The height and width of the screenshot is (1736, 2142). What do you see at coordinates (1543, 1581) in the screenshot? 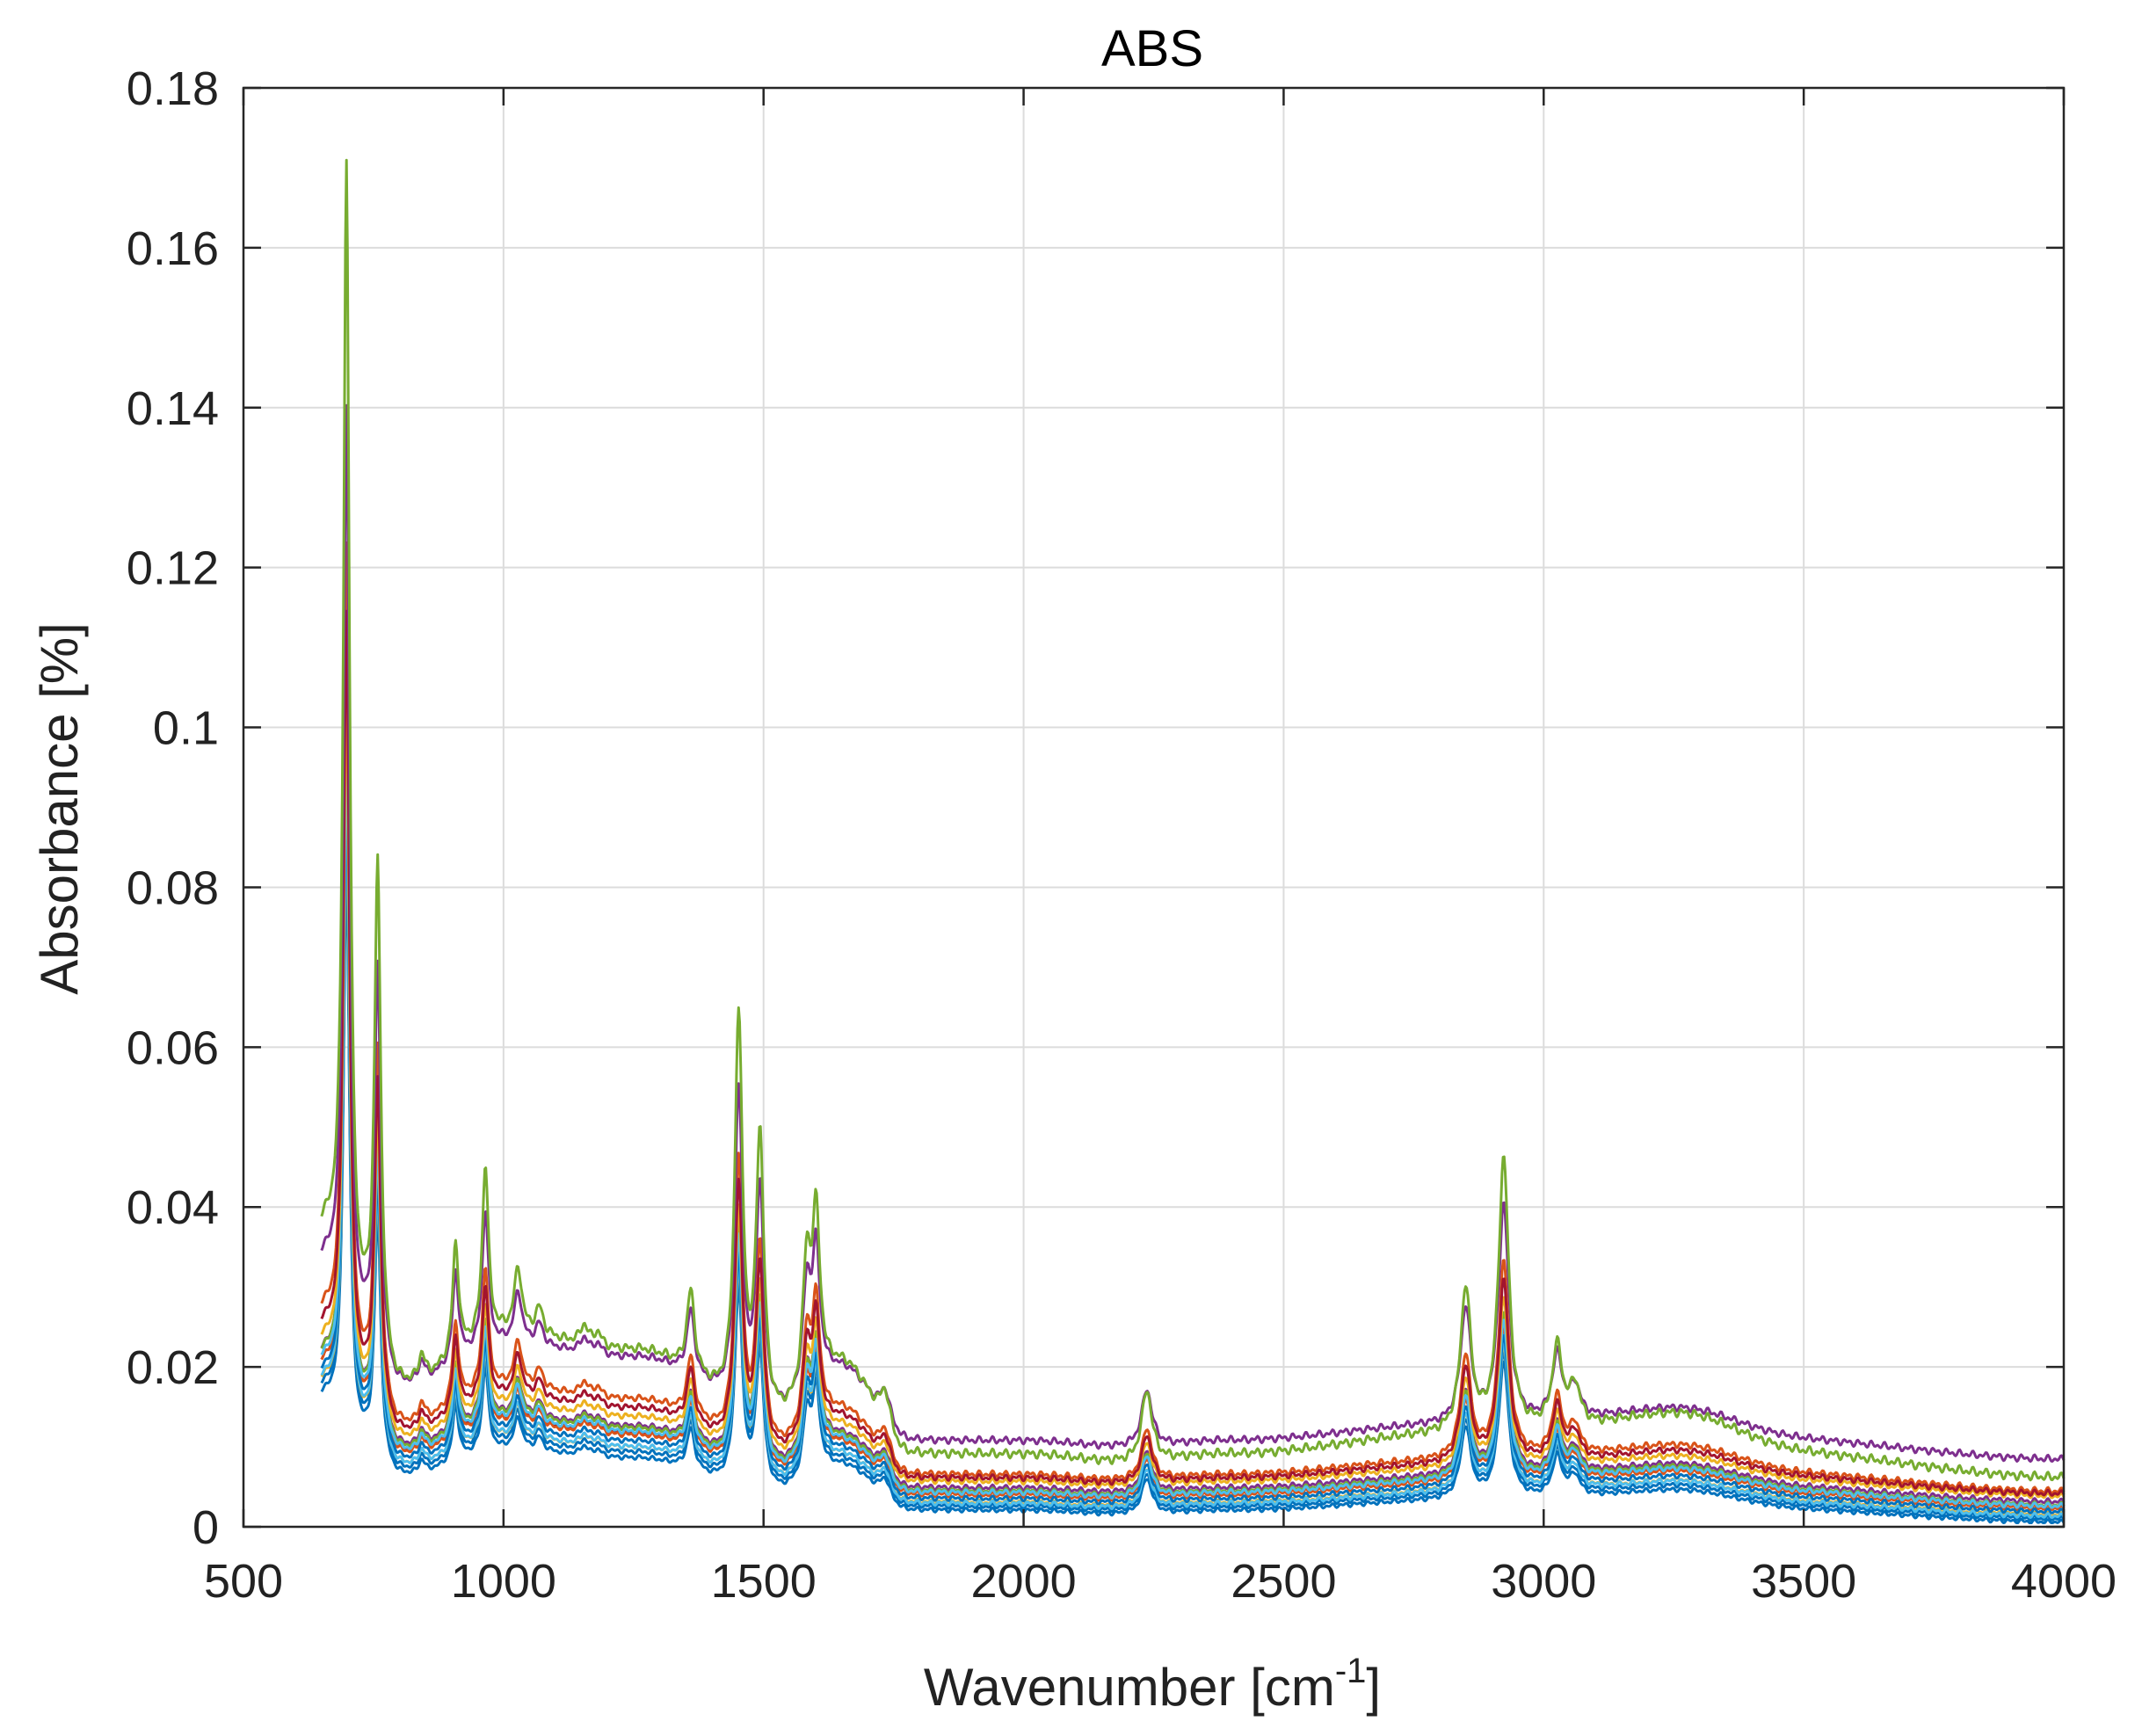
I see `x-tick-label: 3000` at bounding box center [1543, 1581].